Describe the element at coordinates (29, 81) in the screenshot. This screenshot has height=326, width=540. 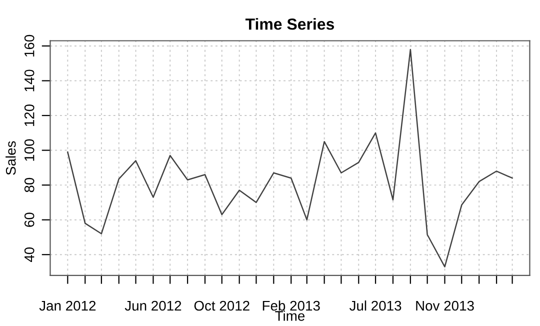
I see `y-tick-label: 140` at that location.